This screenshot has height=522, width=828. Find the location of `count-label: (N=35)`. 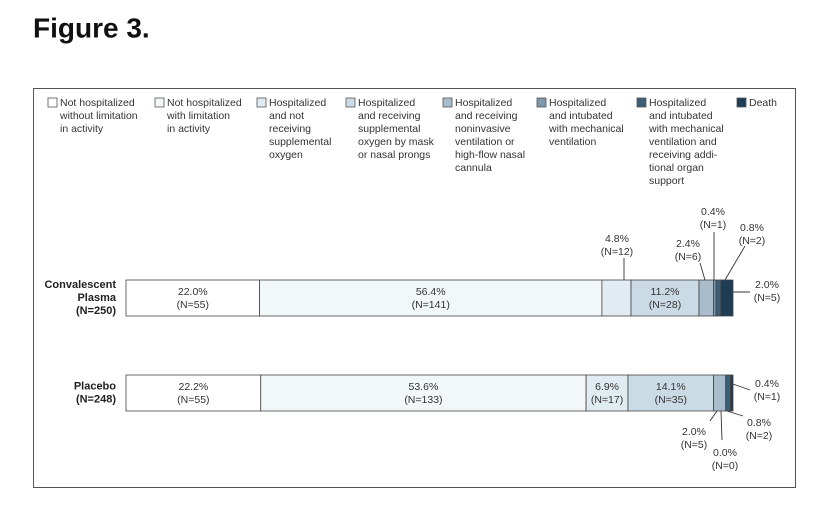

count-label: (N=35) is located at coordinates (671, 400).